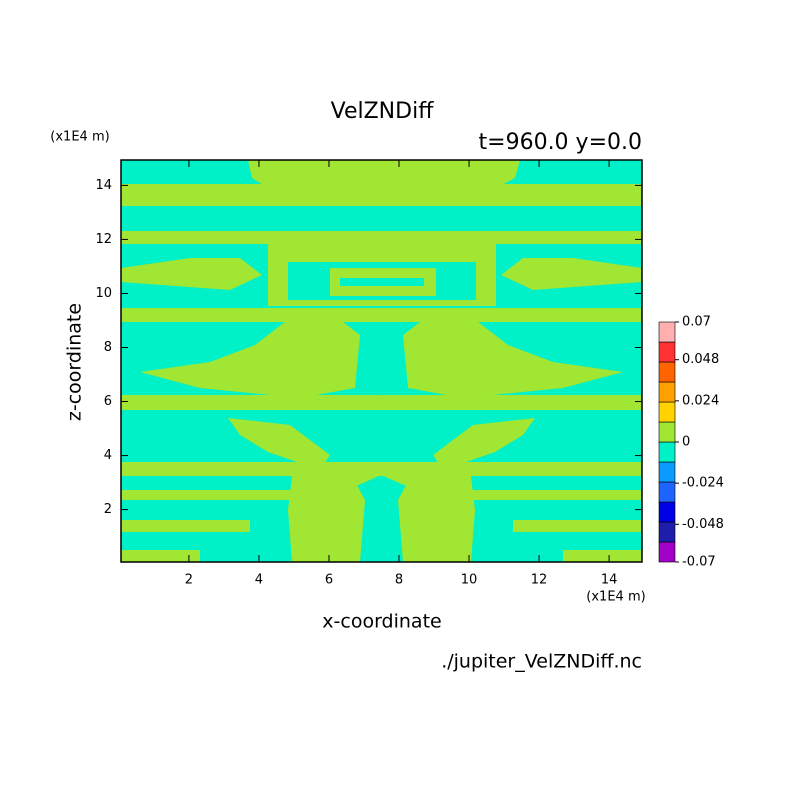 The width and height of the screenshot is (804, 804). Describe the element at coordinates (189, 580) in the screenshot. I see `x-tick-label: 2` at that location.